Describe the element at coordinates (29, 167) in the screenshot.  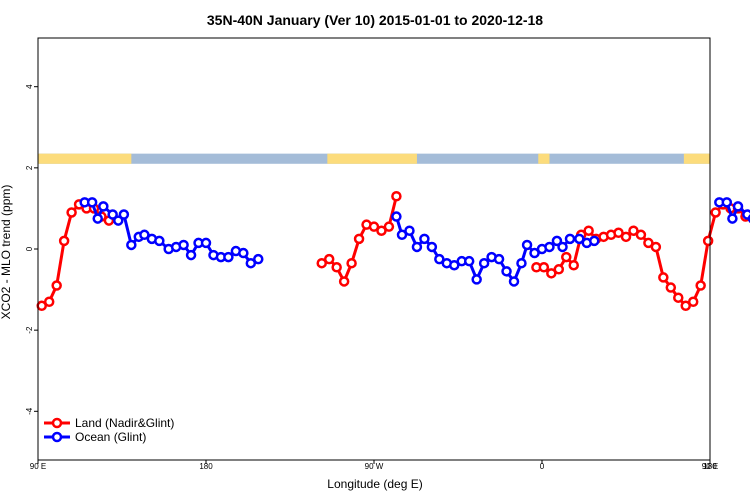
I see `y-tick-label: 2` at that location.